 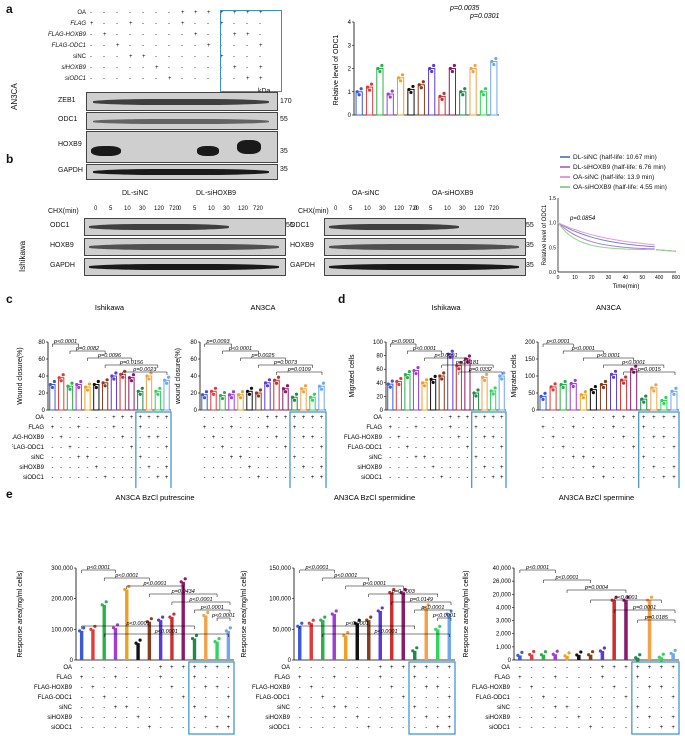 What do you see at coordinates (217, 342) in the screenshot?
I see `p-value: p=0.0093` at bounding box center [217, 342].